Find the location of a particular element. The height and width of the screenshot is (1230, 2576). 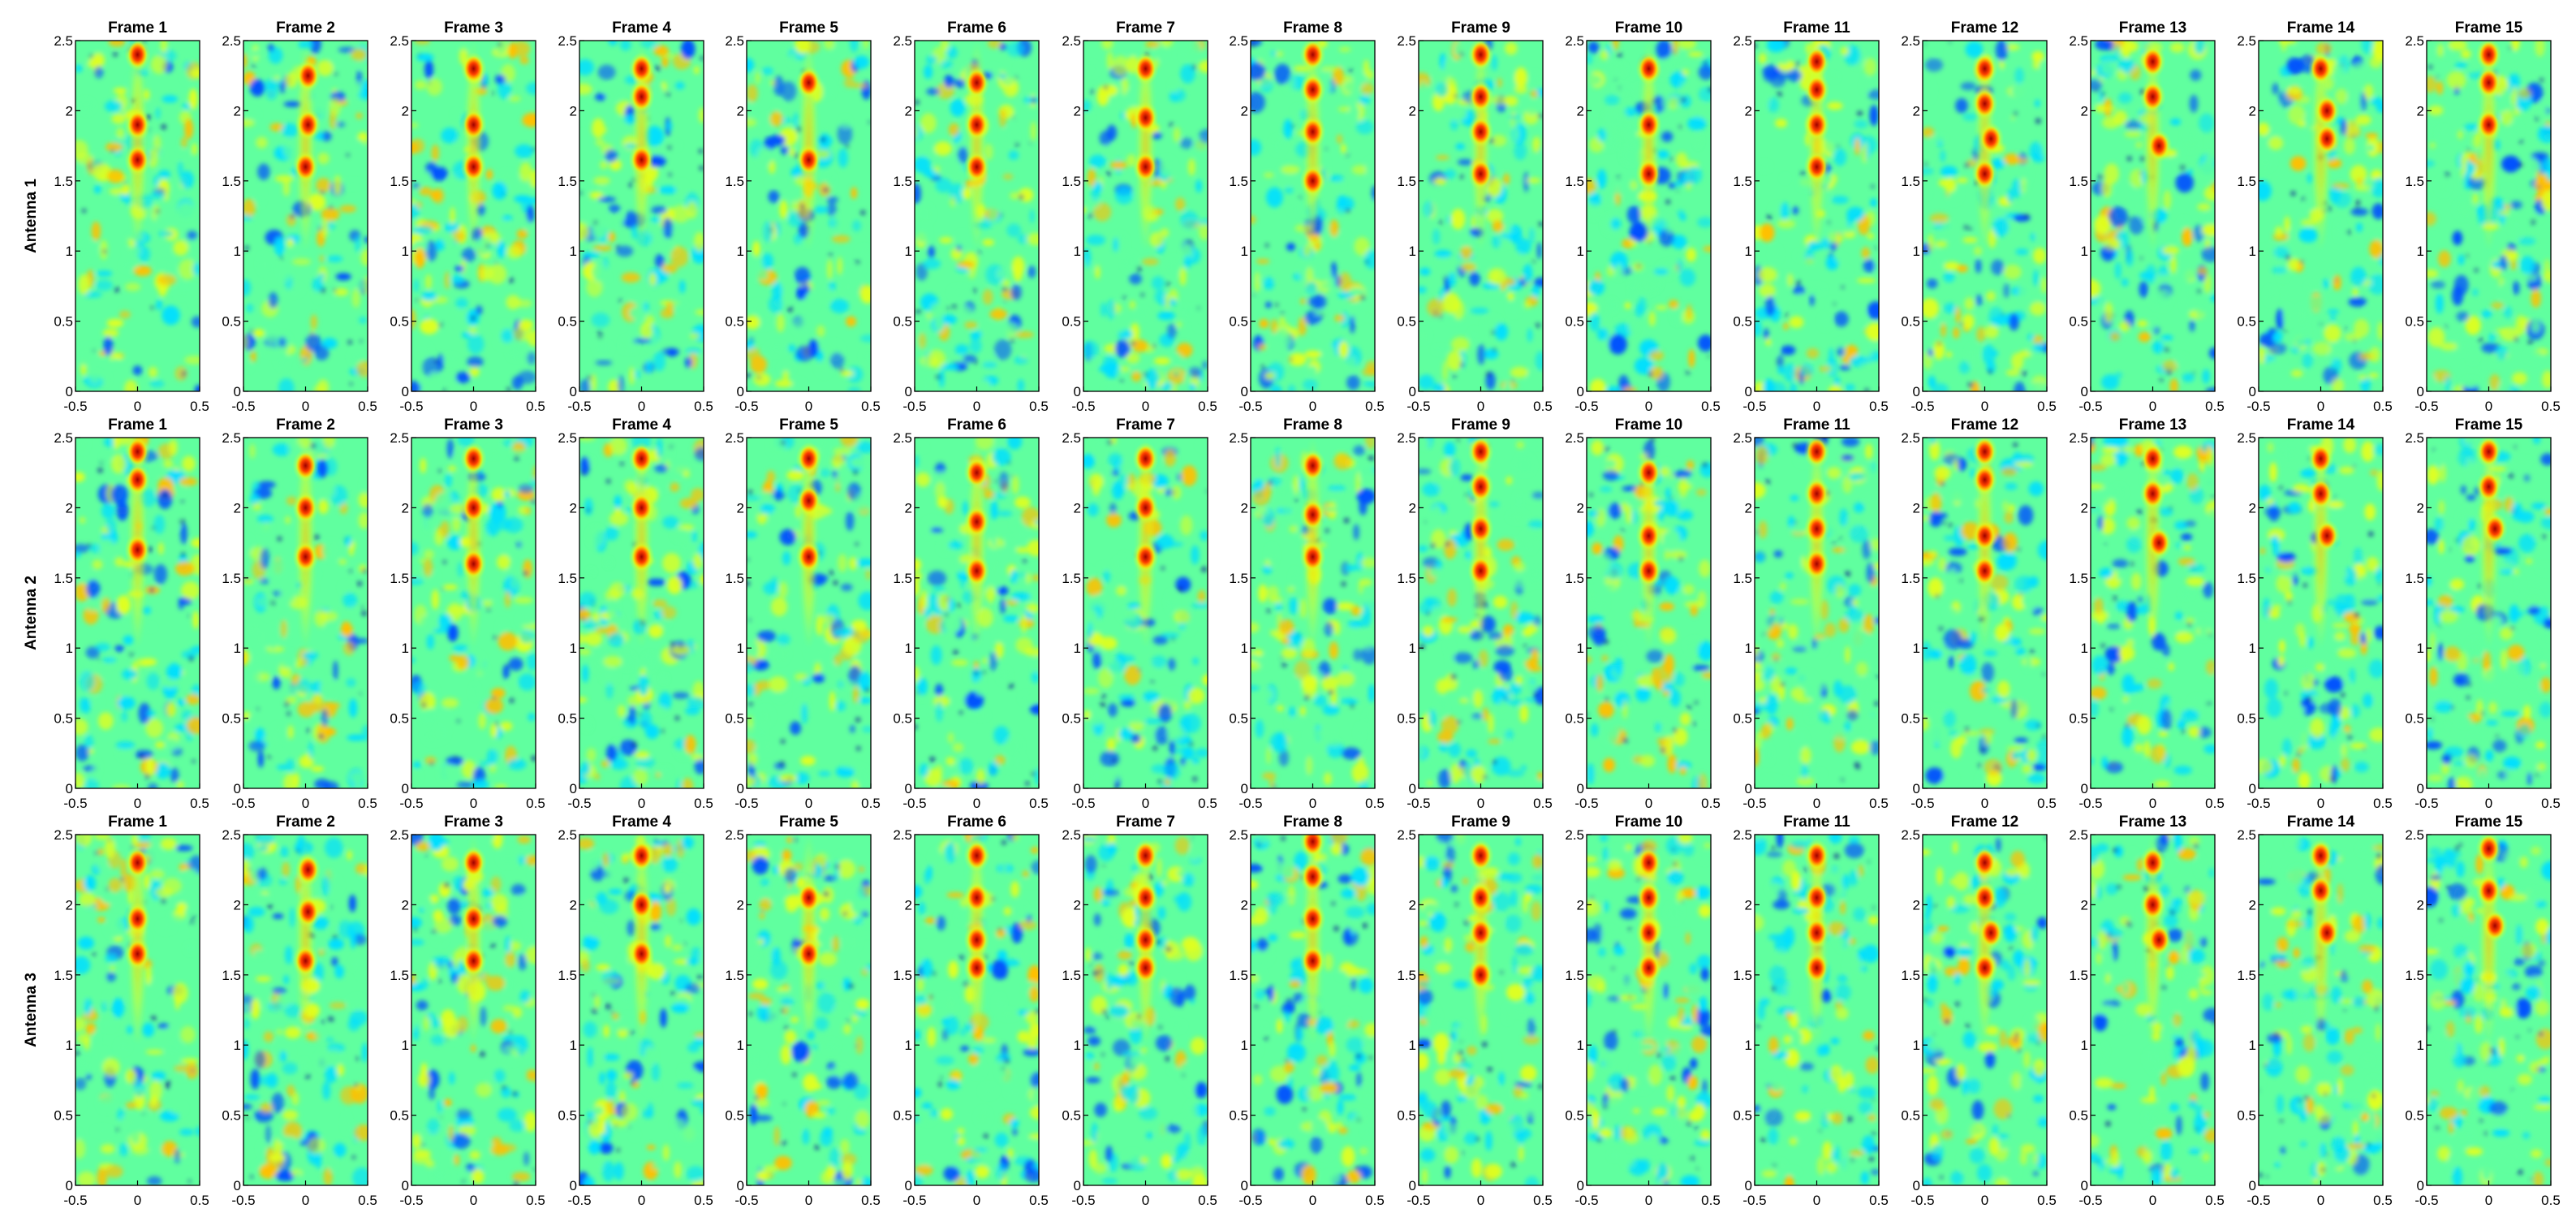

panel-title: Frame 12 is located at coordinates (1985, 425).